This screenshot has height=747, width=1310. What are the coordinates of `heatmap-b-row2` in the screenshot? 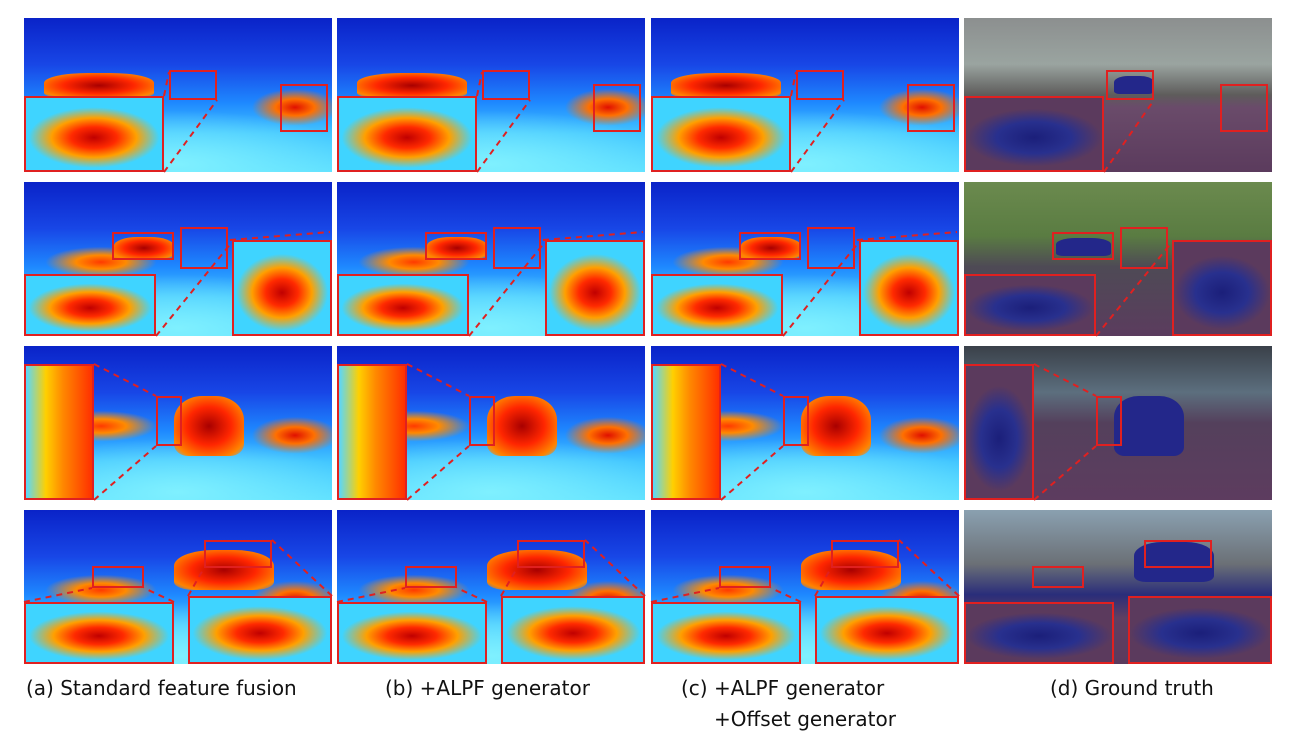 It's located at (491, 259).